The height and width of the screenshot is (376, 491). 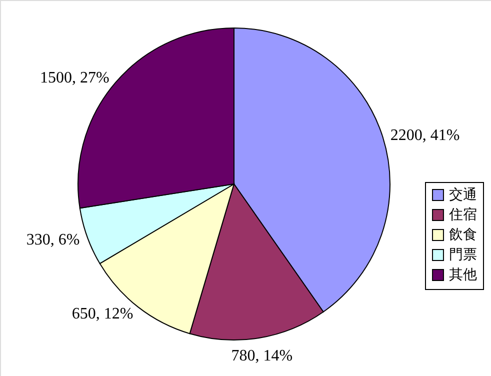 What do you see at coordinates (53, 240) in the screenshot?
I see `data-label: 330, 6%` at bounding box center [53, 240].